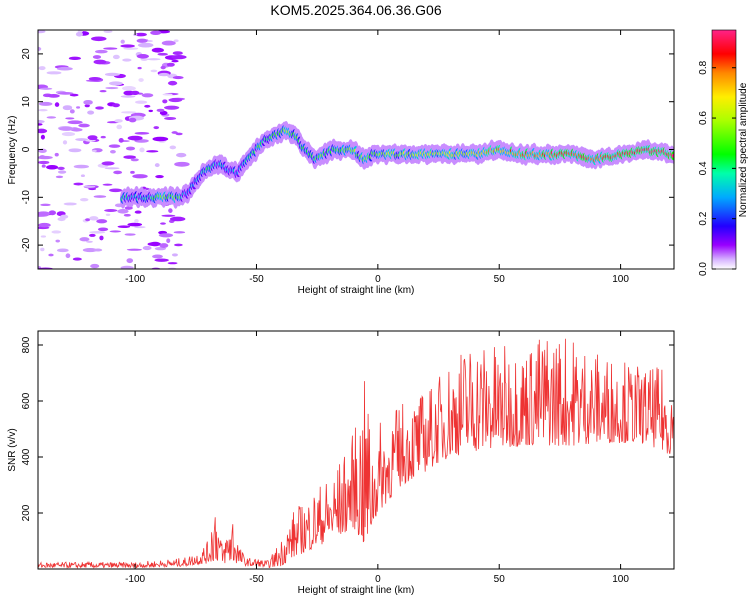  Describe the element at coordinates (743, 149) in the screenshot. I see `colorbar-label: Normalized spectral amplitude` at that location.